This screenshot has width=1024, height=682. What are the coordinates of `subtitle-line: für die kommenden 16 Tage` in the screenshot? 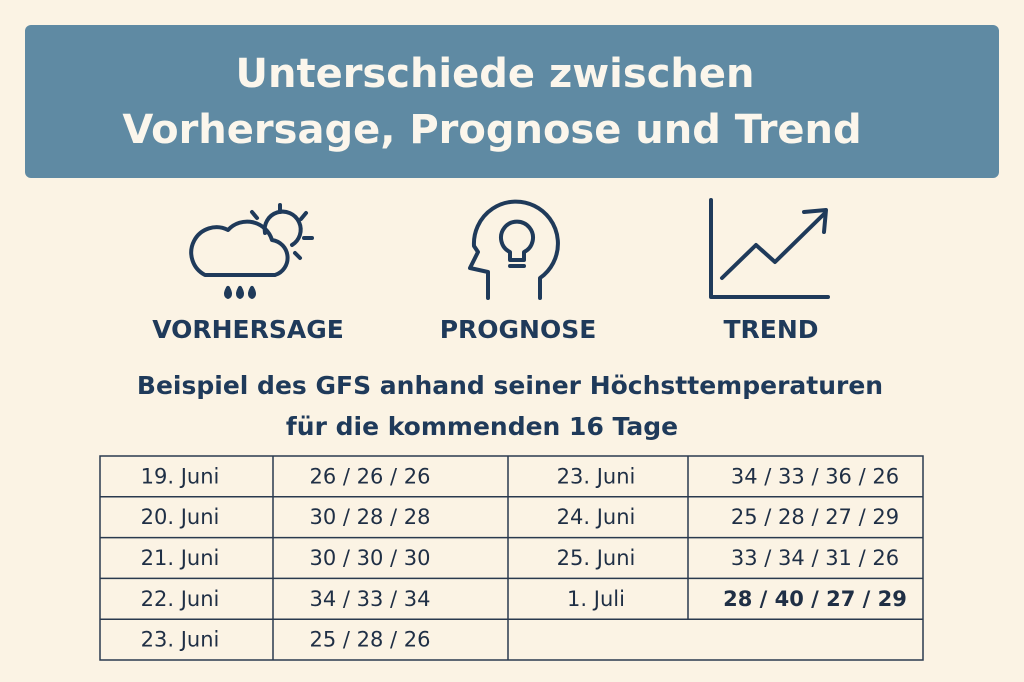 It's located at (482, 426).